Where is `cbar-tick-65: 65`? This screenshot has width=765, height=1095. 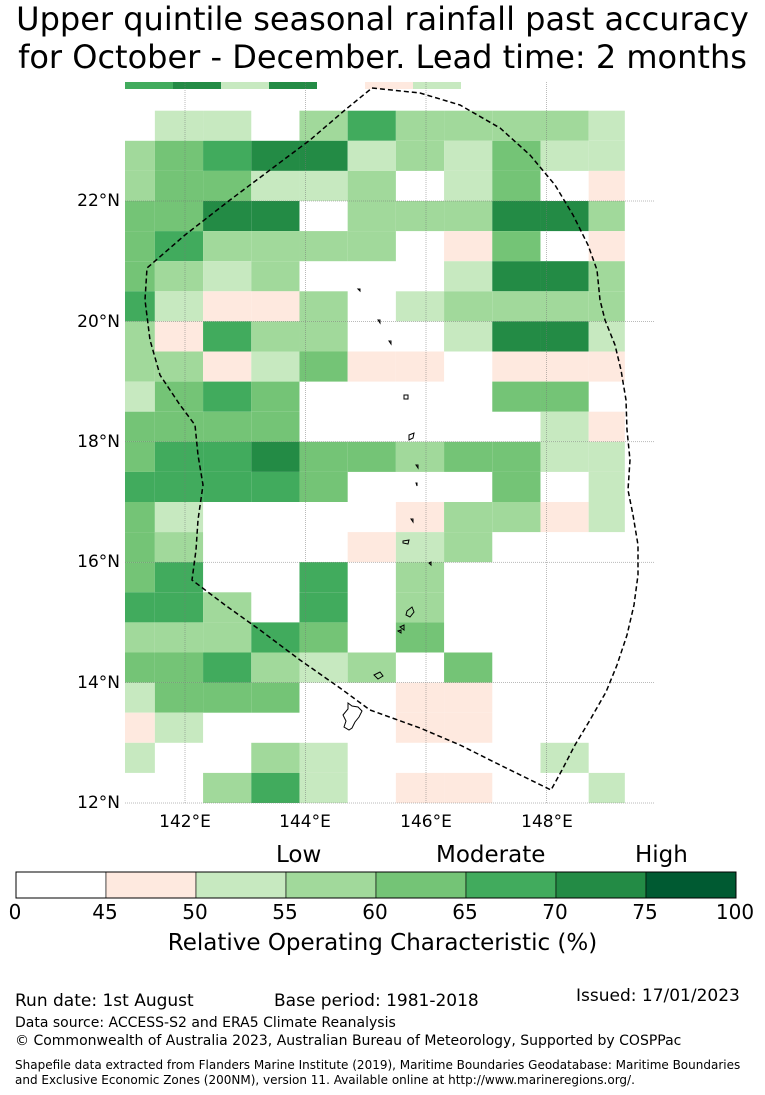 cbar-tick-65: 65 is located at coordinates (465, 912).